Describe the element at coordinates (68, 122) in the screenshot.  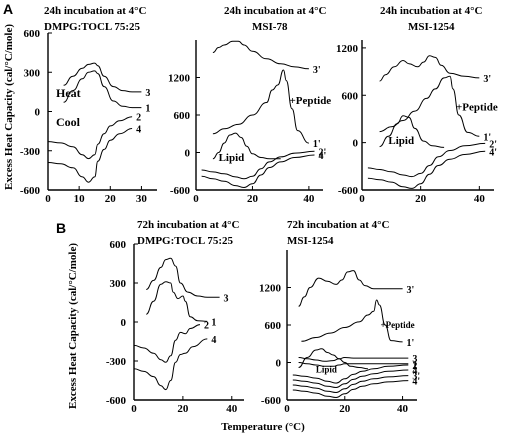
I see `annotation: Cool` at that location.